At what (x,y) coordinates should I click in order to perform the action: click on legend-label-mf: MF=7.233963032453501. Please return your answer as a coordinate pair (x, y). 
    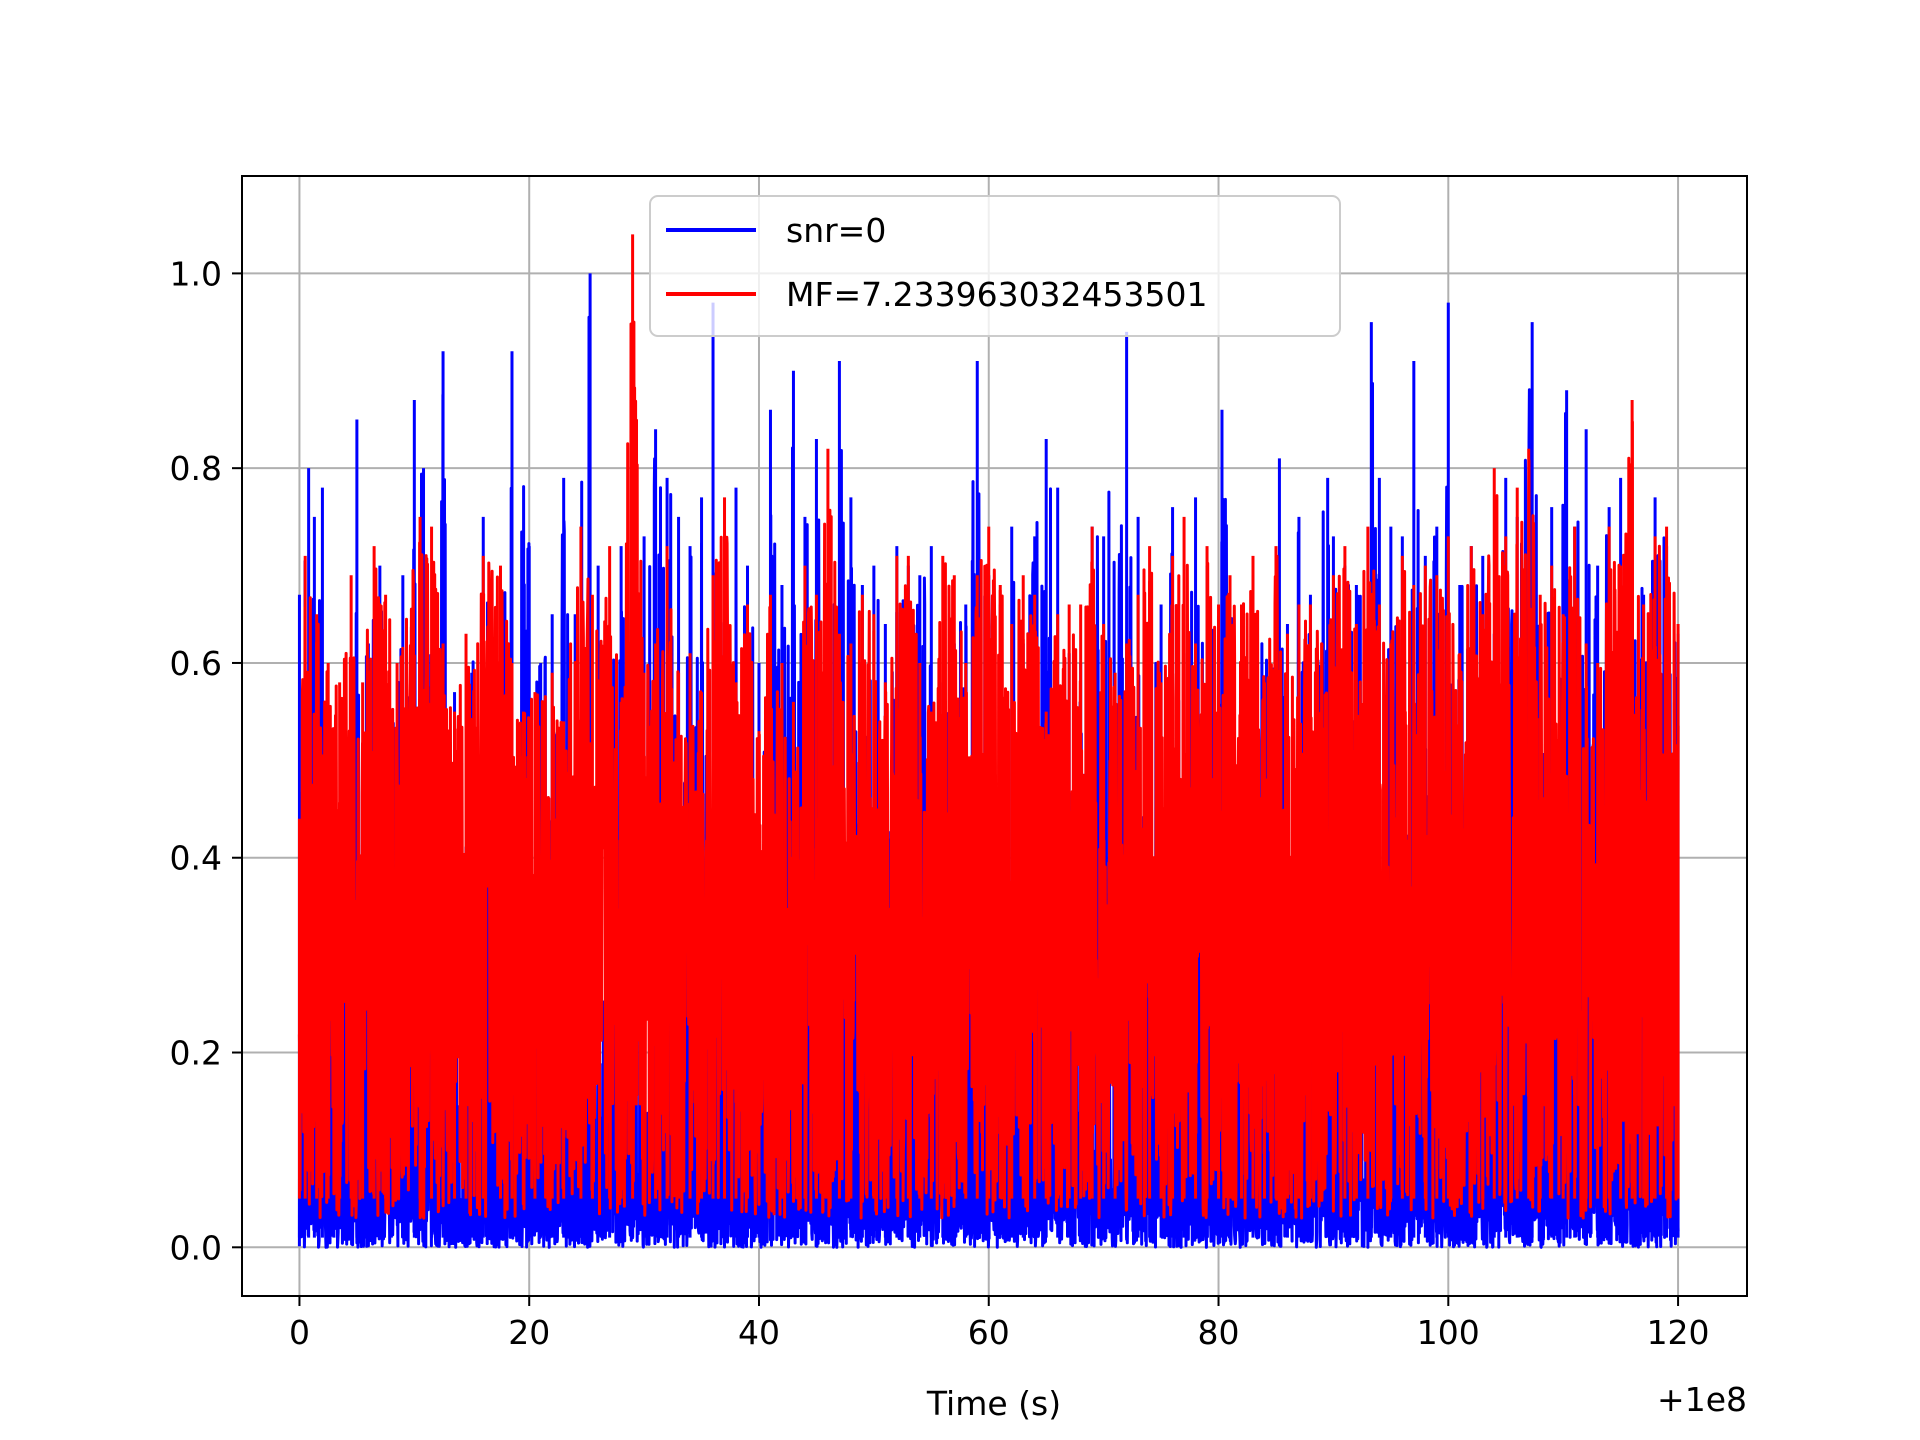
    Looking at the image, I should click on (997, 294).